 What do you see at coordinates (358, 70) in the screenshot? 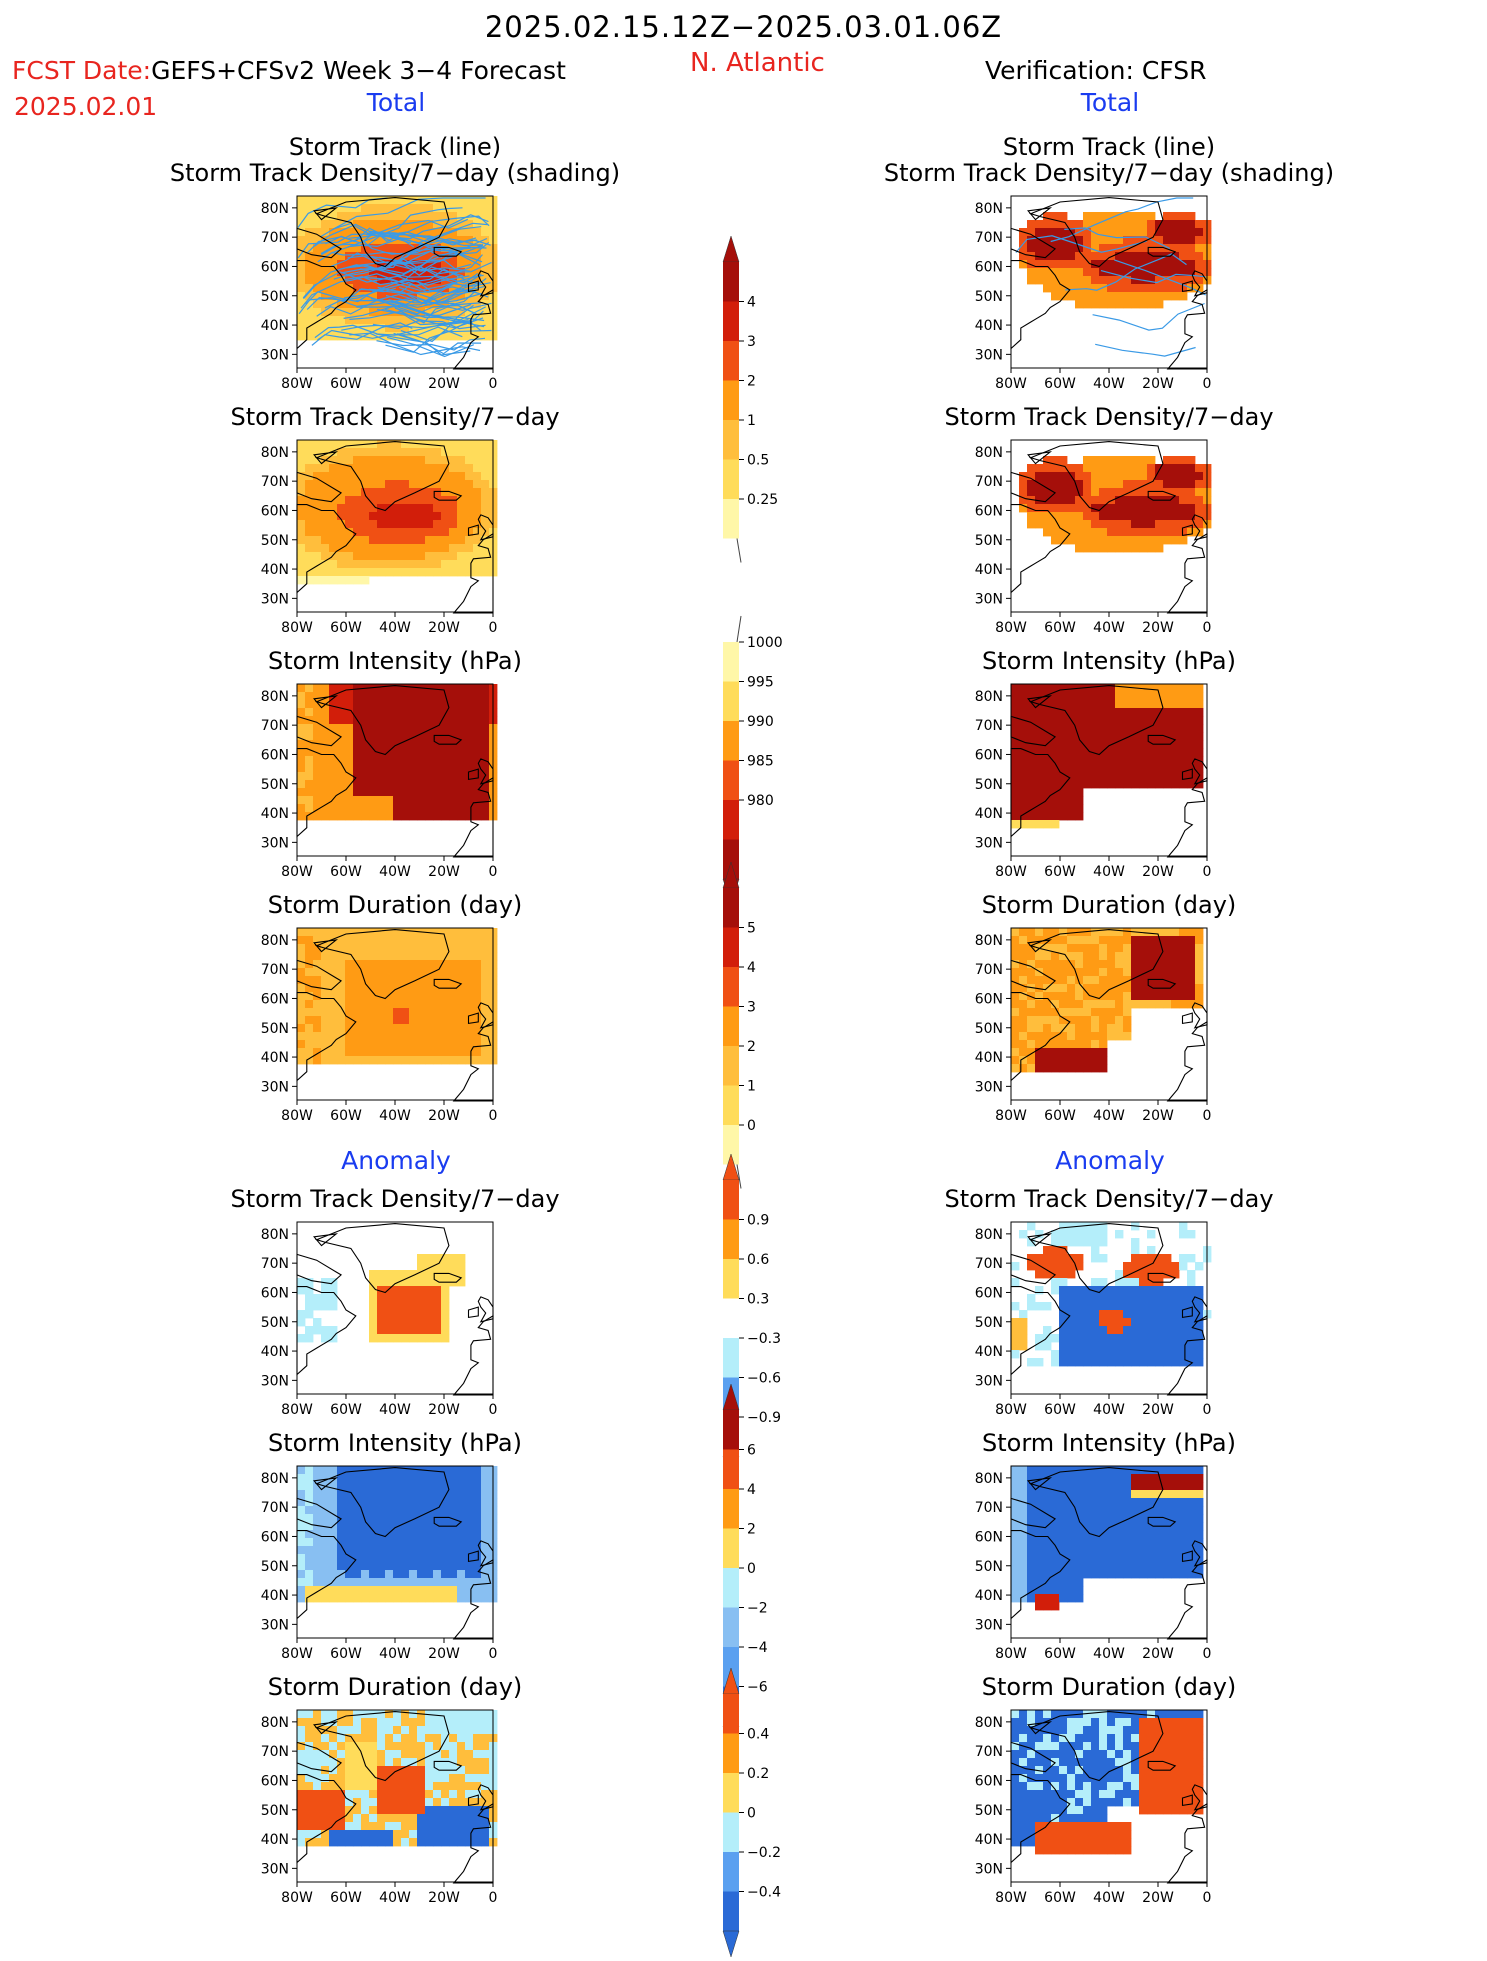
I see `forecast-model: GEFS+CFSv2 Week 3−4 Forecast` at bounding box center [358, 70].